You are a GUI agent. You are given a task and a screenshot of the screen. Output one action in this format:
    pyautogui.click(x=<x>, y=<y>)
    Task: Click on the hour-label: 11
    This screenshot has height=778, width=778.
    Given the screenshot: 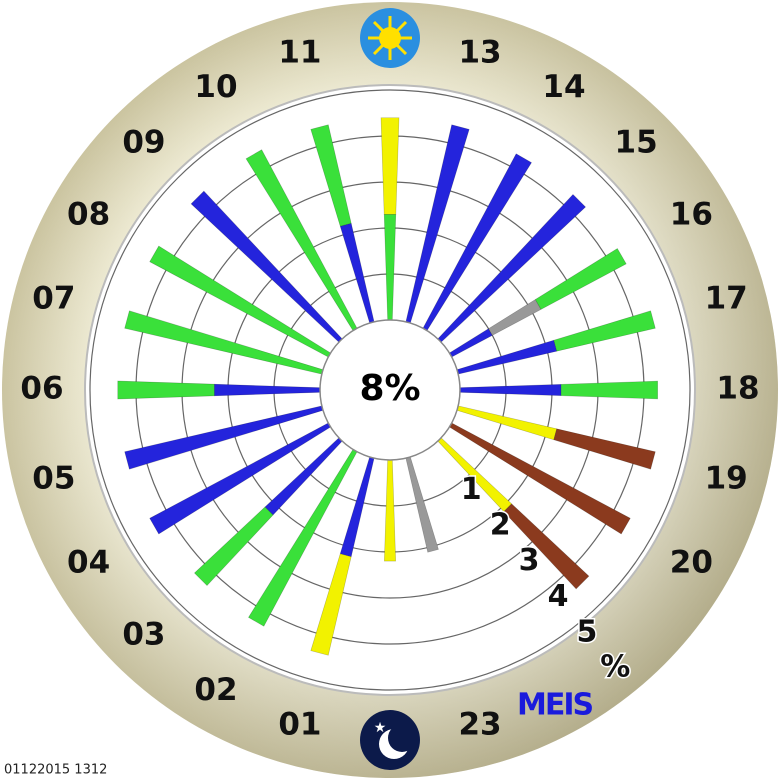 What is the action you would take?
    pyautogui.click(x=299, y=52)
    